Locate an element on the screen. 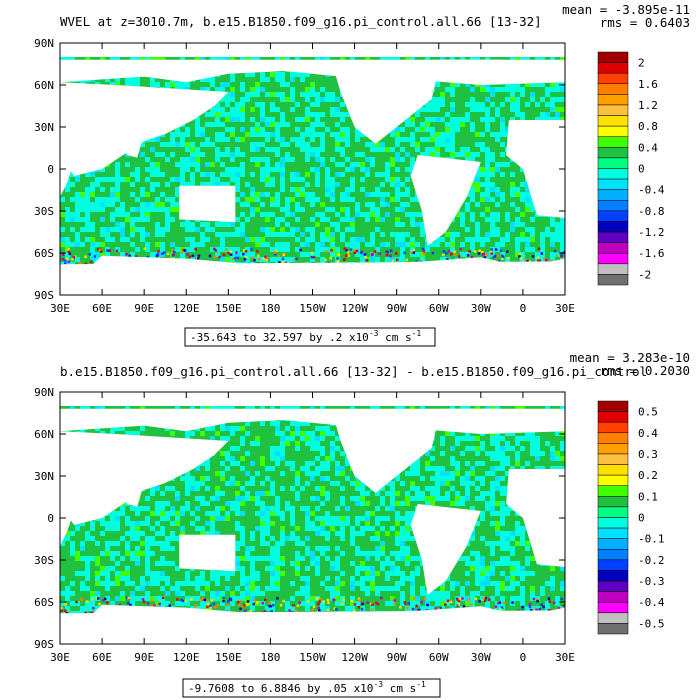 This screenshot has width=700, height=700. colorbar-label: 0.1 is located at coordinates (648, 496).